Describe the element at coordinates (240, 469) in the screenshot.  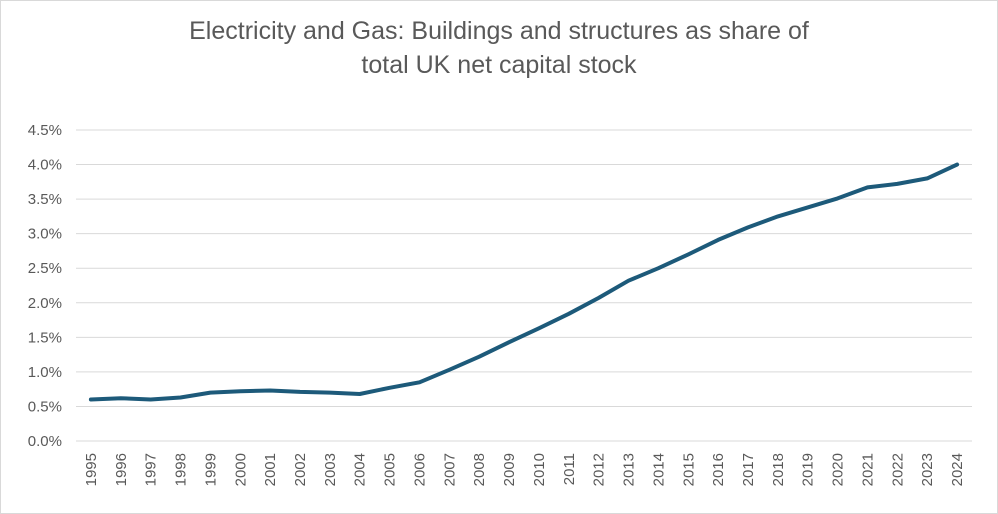
I see `x-tick-label: 2000` at that location.